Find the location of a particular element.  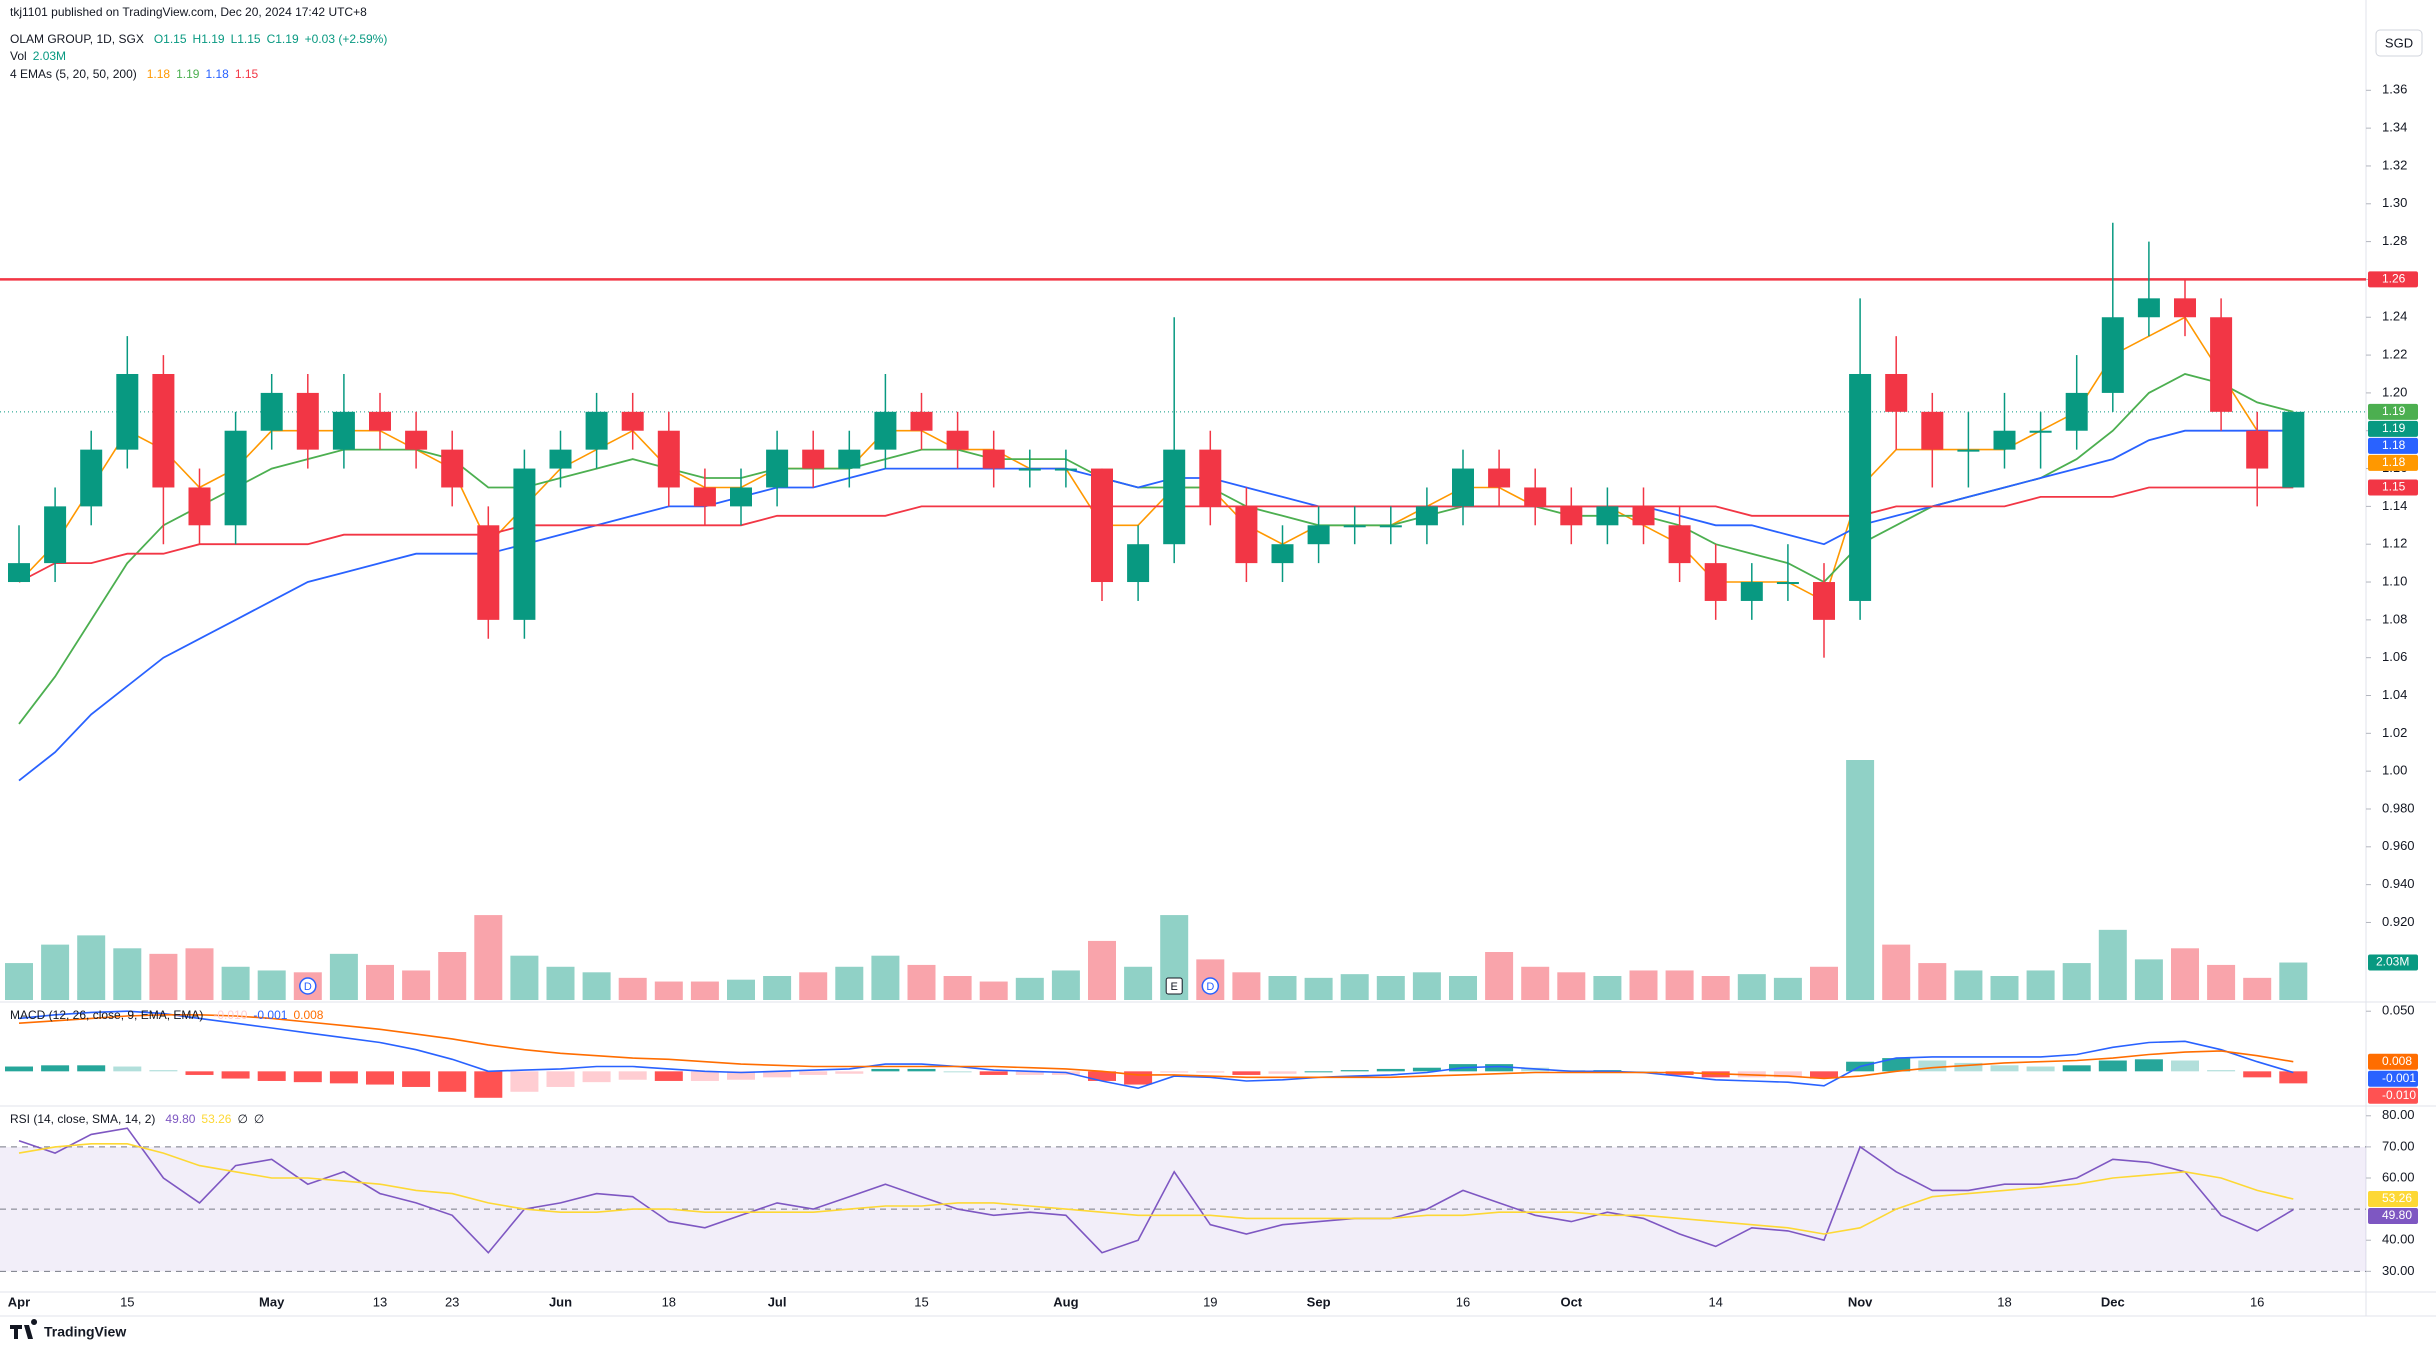

y-tick-label: 0.980 is located at coordinates (2398, 807).